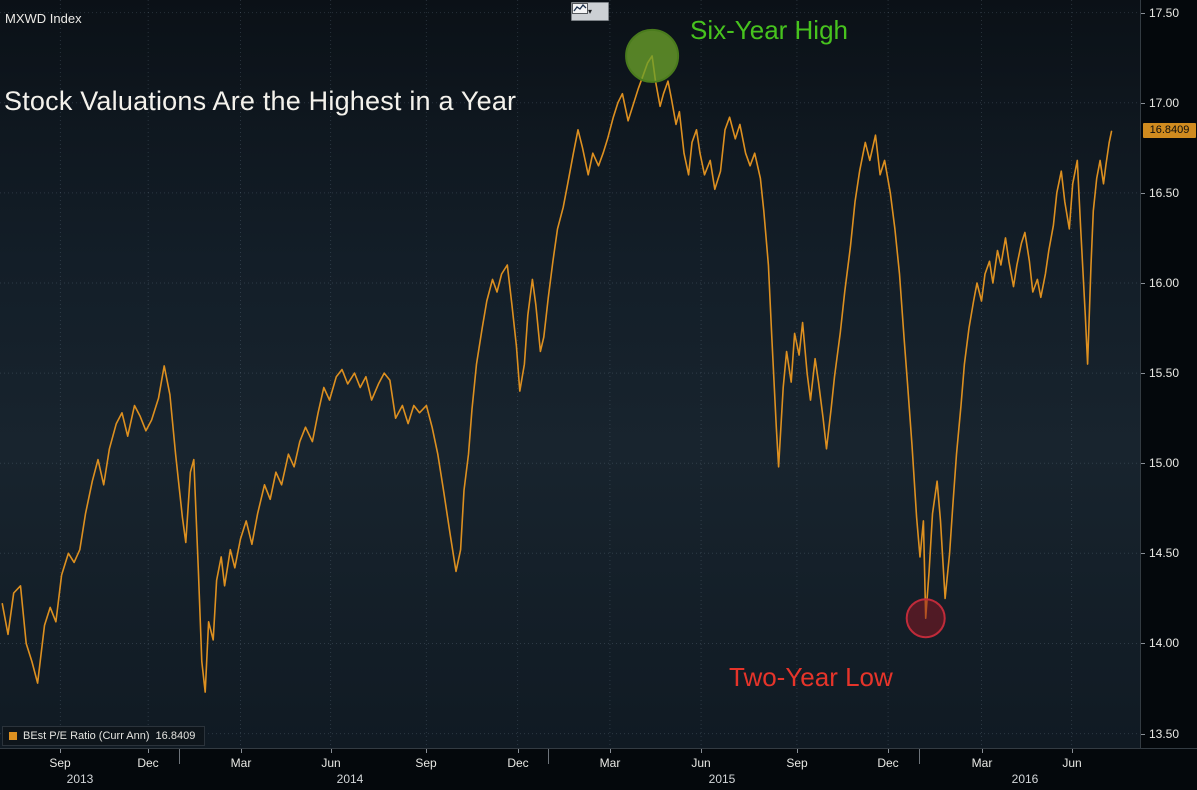 This screenshot has width=1197, height=790. Describe the element at coordinates (1164, 463) in the screenshot. I see `y-tick-label: 15.00` at that location.